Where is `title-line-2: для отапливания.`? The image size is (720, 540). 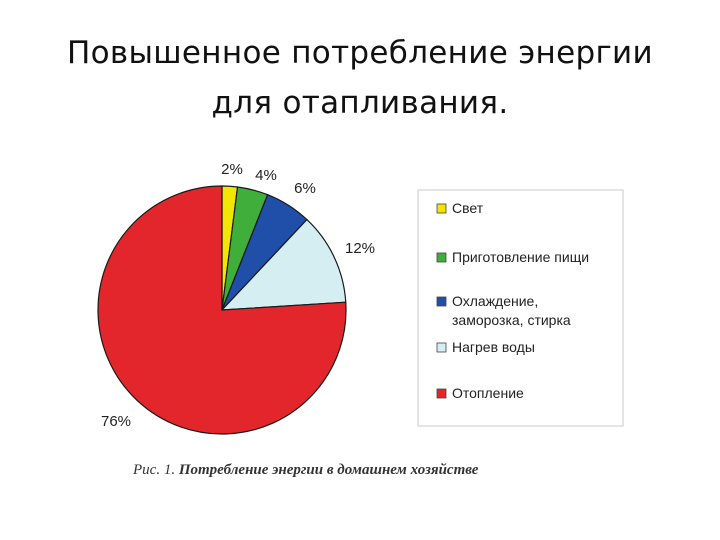 title-line-2: для отапливания. is located at coordinates (360, 103).